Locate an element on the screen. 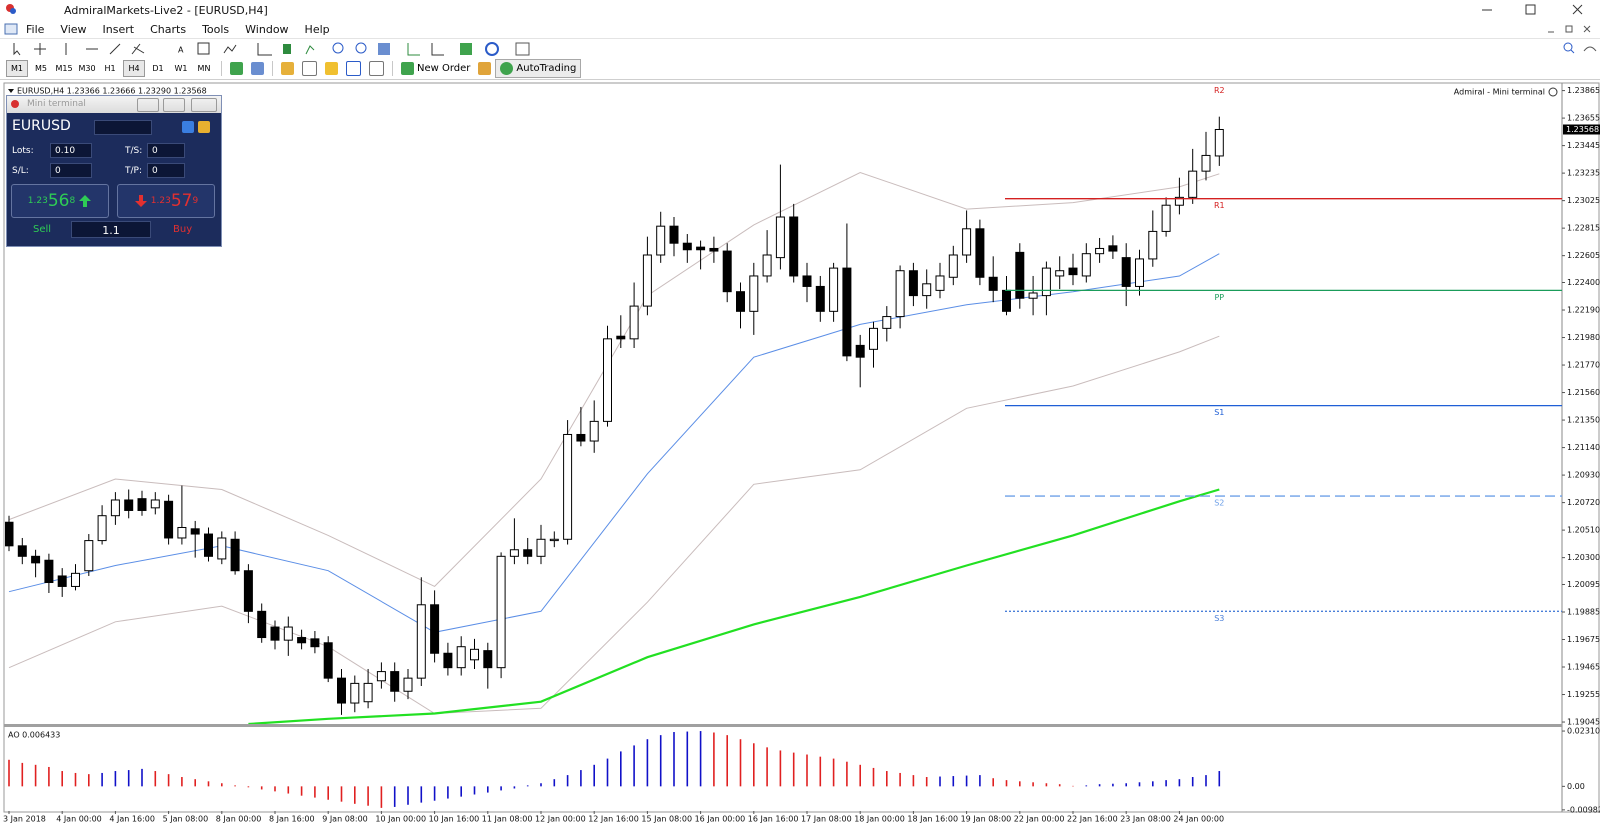  window-title: AdmiralMarkets-Live2 - [EURUSD,H4] is located at coordinates (166, 10).